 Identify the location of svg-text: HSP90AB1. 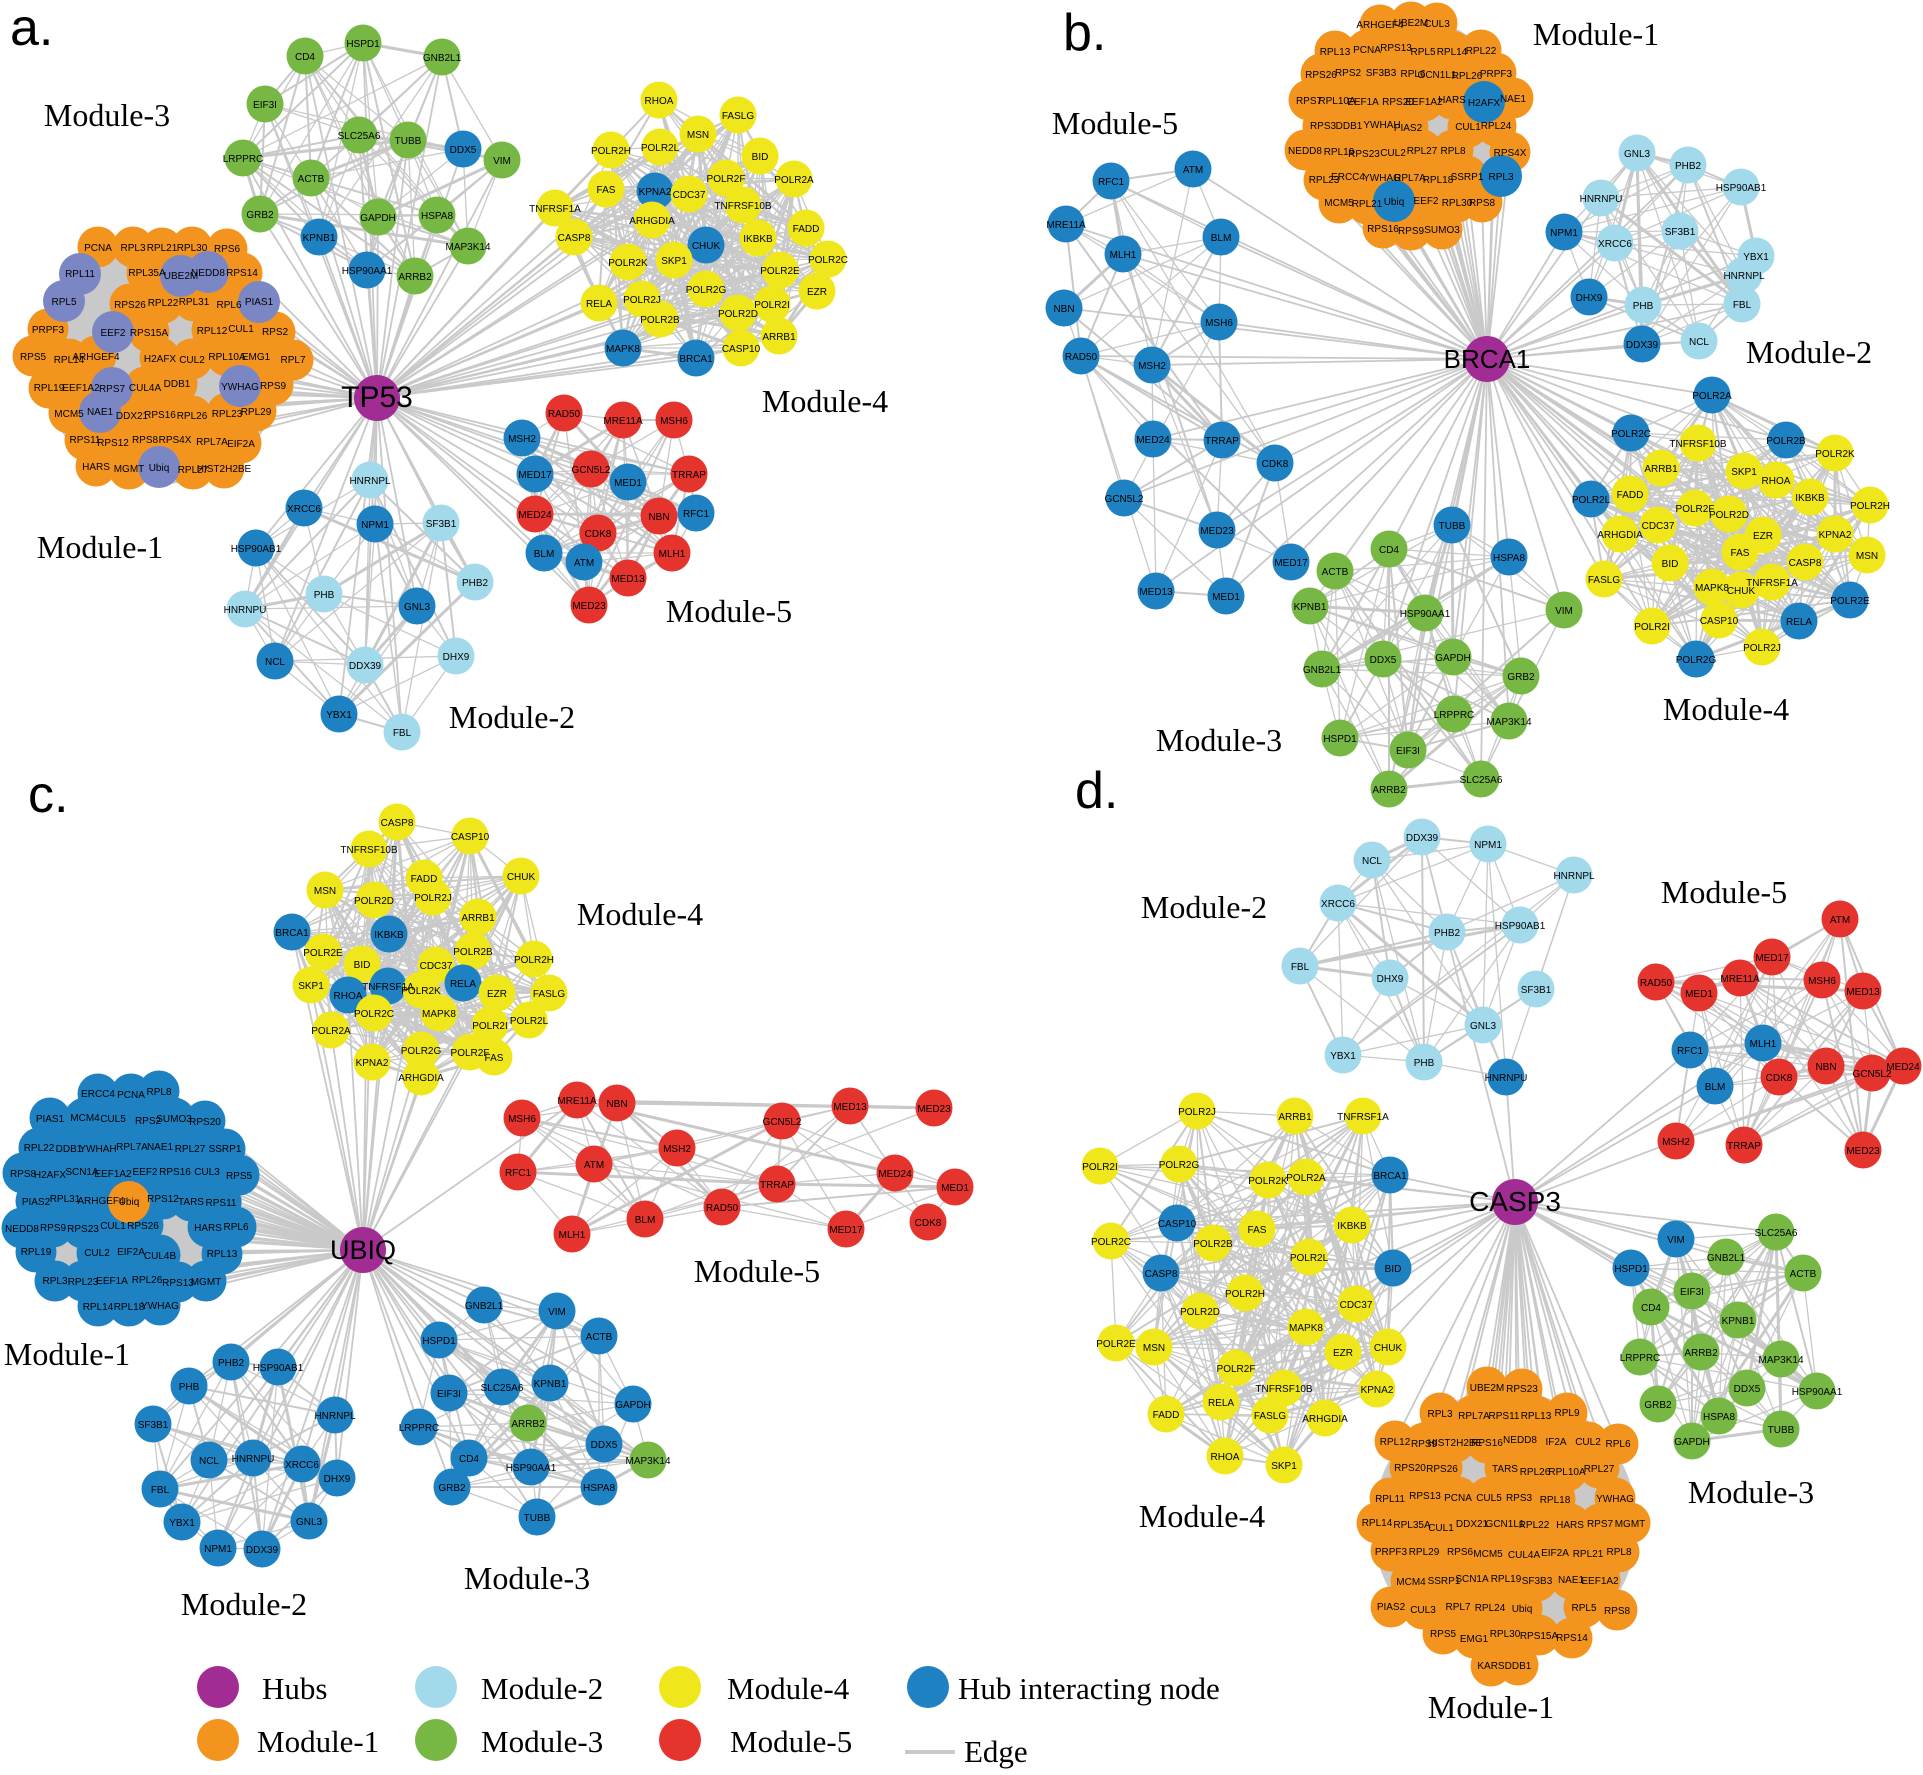
(278, 1368).